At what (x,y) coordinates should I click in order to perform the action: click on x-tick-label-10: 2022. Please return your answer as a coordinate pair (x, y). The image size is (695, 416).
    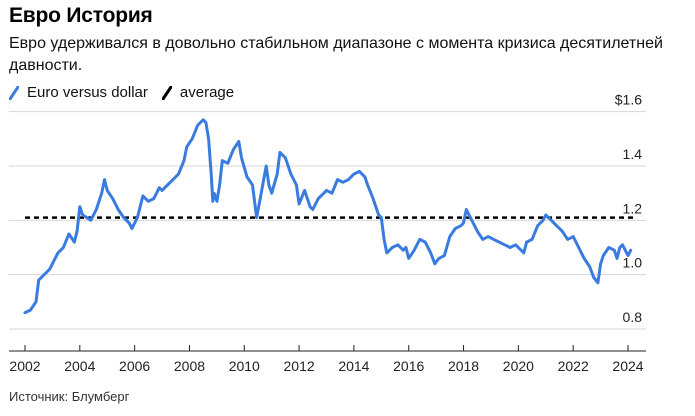
    Looking at the image, I should click on (573, 366).